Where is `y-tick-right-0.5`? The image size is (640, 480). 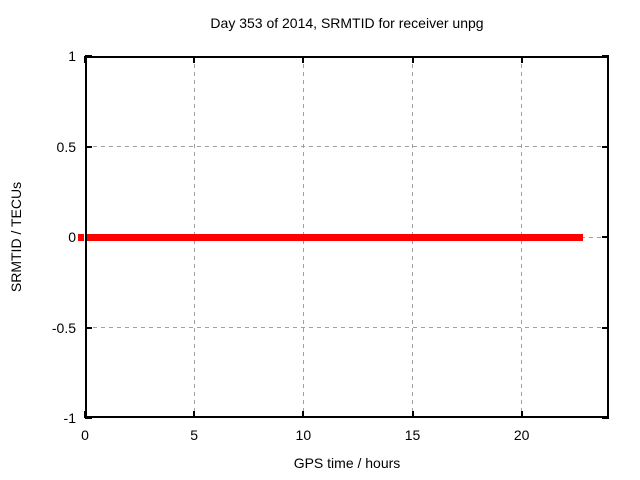 y-tick-right-0.5 is located at coordinates (605, 146).